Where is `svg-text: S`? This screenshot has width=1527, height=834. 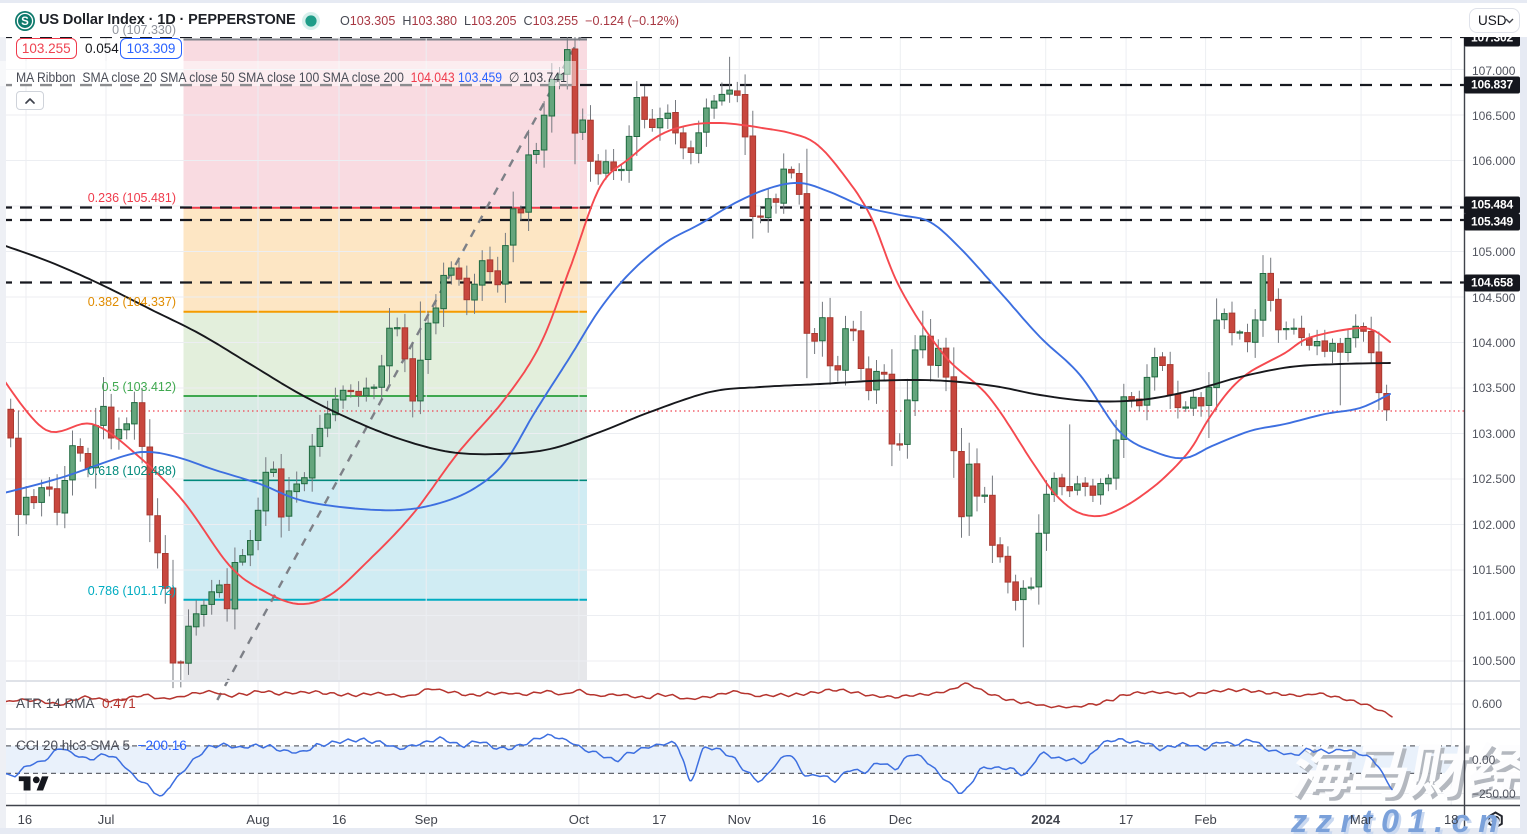
svg-text: S is located at coordinates (25, 22).